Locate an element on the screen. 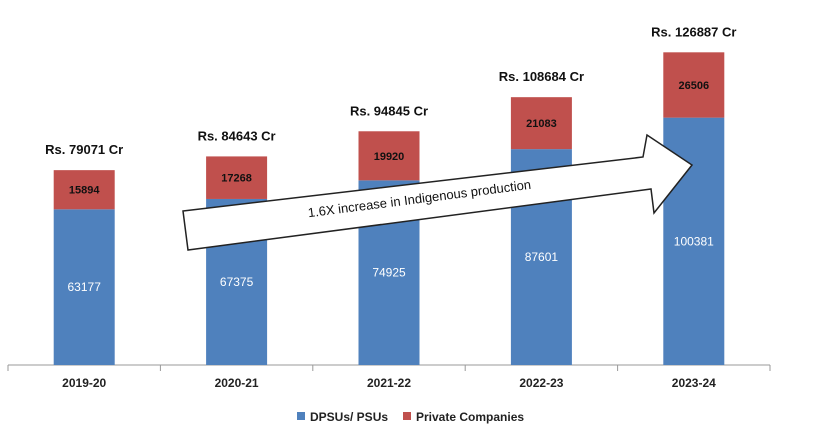  legend-swatch-dpsu is located at coordinates (301, 416).